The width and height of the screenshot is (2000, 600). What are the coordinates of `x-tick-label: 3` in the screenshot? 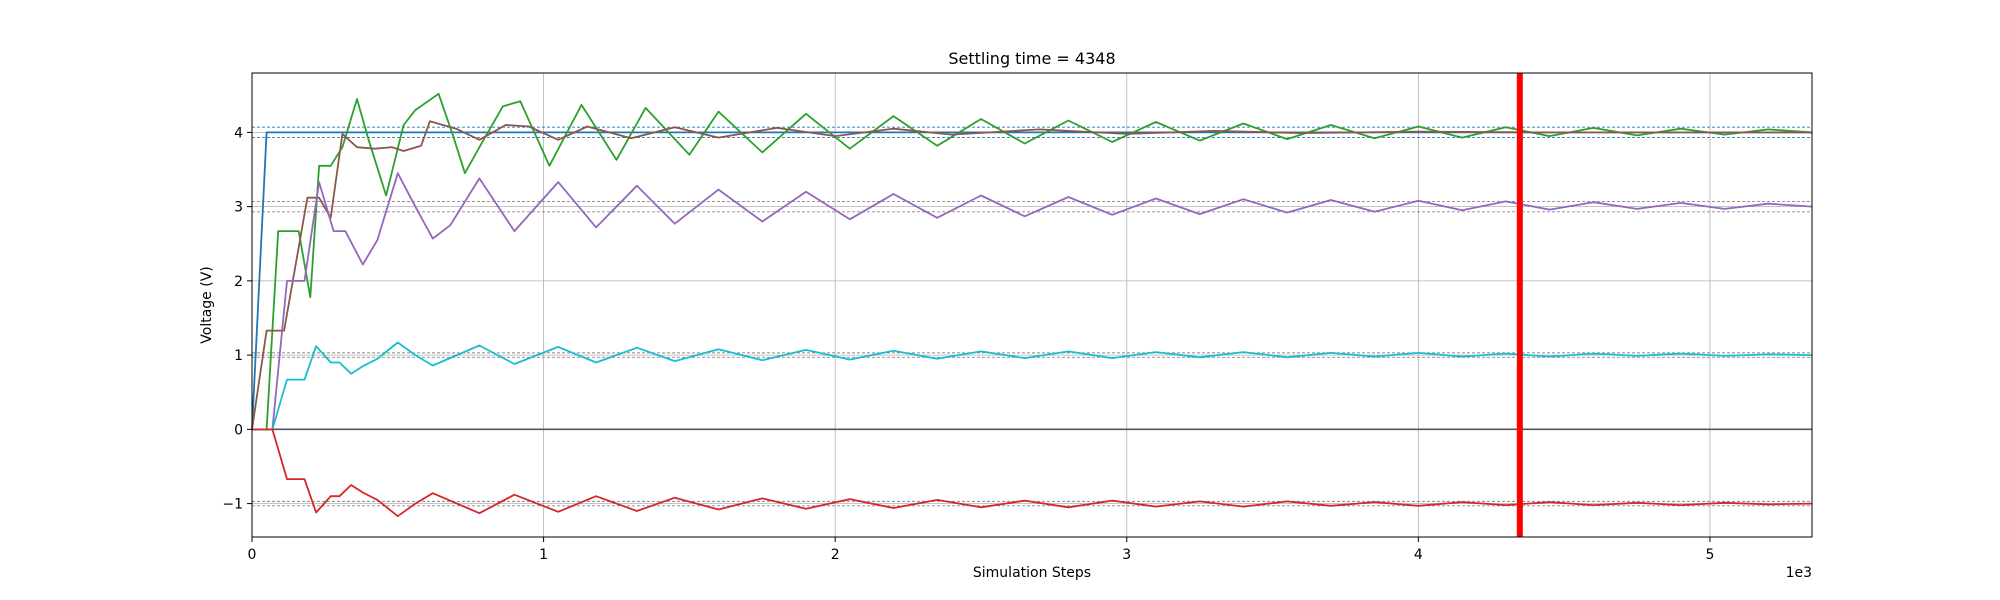 It's located at (1126, 555).